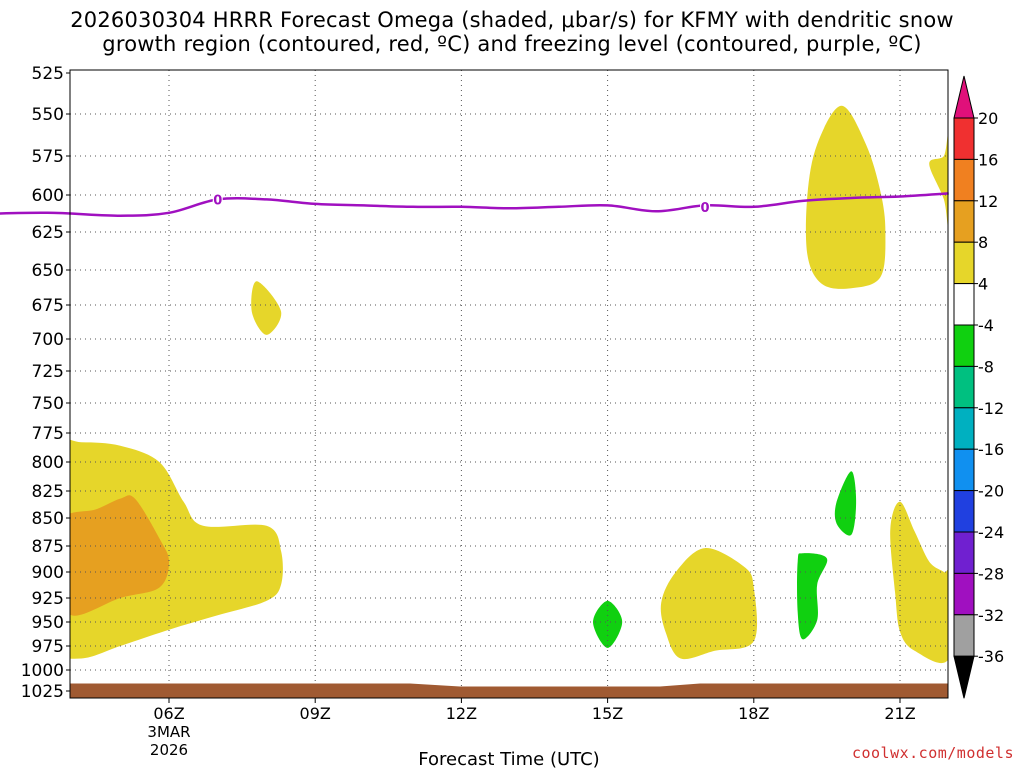 The width and height of the screenshot is (1024, 768). I want to click on colorbar-label: 8, so click(983, 242).